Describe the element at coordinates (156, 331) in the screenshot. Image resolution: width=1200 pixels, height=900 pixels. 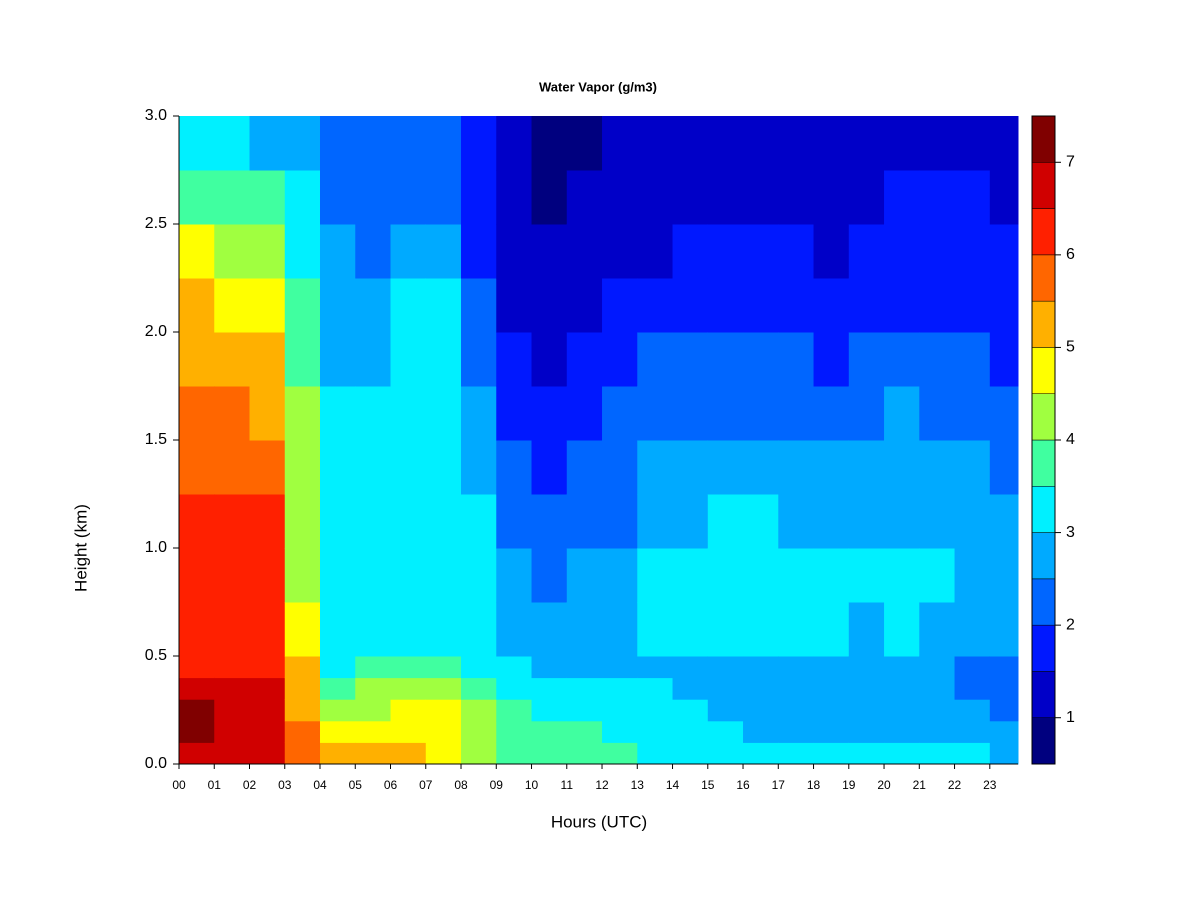
I see `y-tick-label: 2.0` at that location.